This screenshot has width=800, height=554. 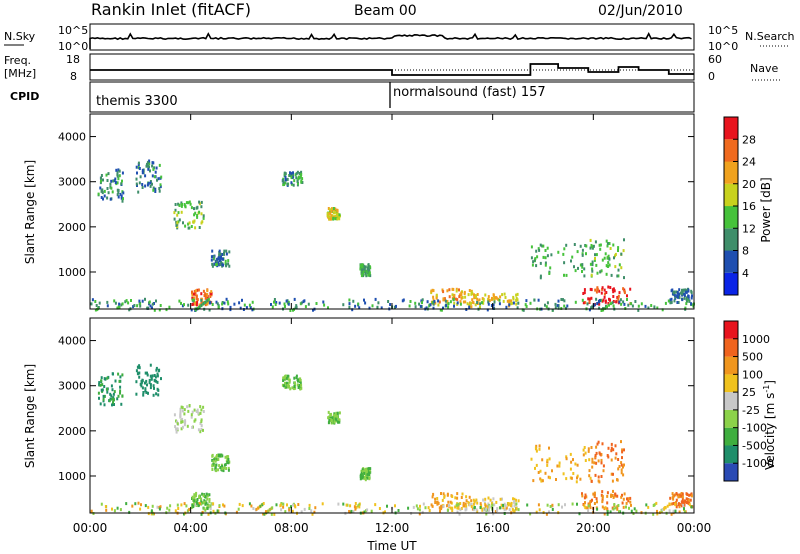 What do you see at coordinates (392, 528) in the screenshot?
I see `xtick-label: 12:00` at bounding box center [392, 528].